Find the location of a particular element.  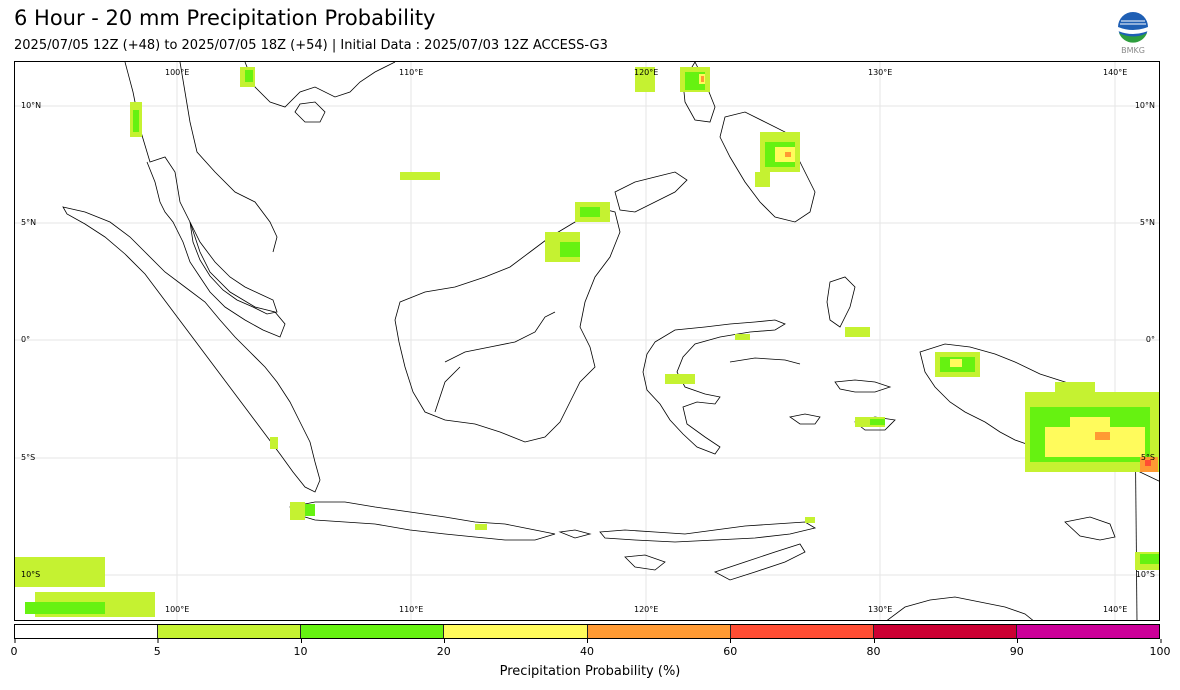

colorbar-tick: 80 is located at coordinates (874, 648).